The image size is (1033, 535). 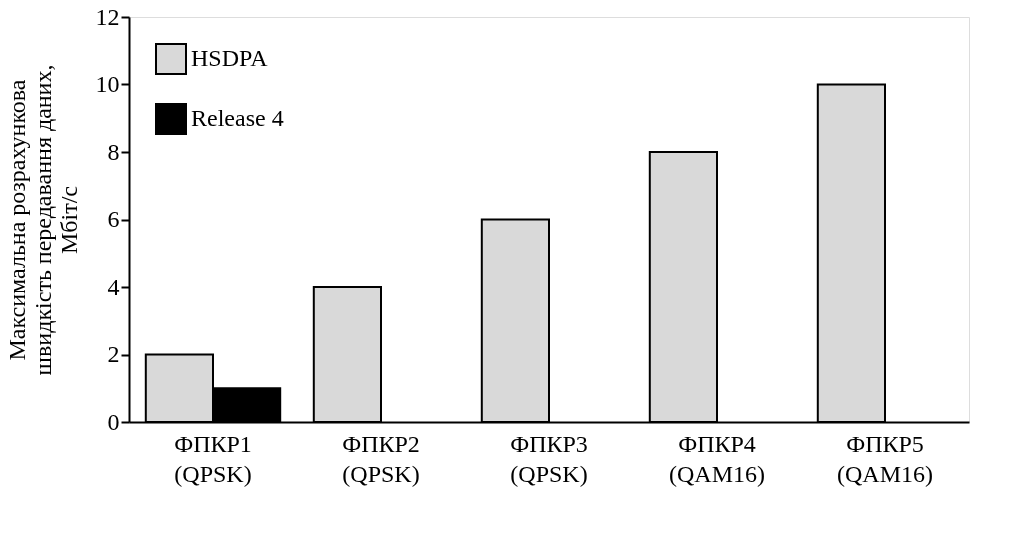 What do you see at coordinates (113, 219) in the screenshot?
I see `y-tick-label: 6` at bounding box center [113, 219].